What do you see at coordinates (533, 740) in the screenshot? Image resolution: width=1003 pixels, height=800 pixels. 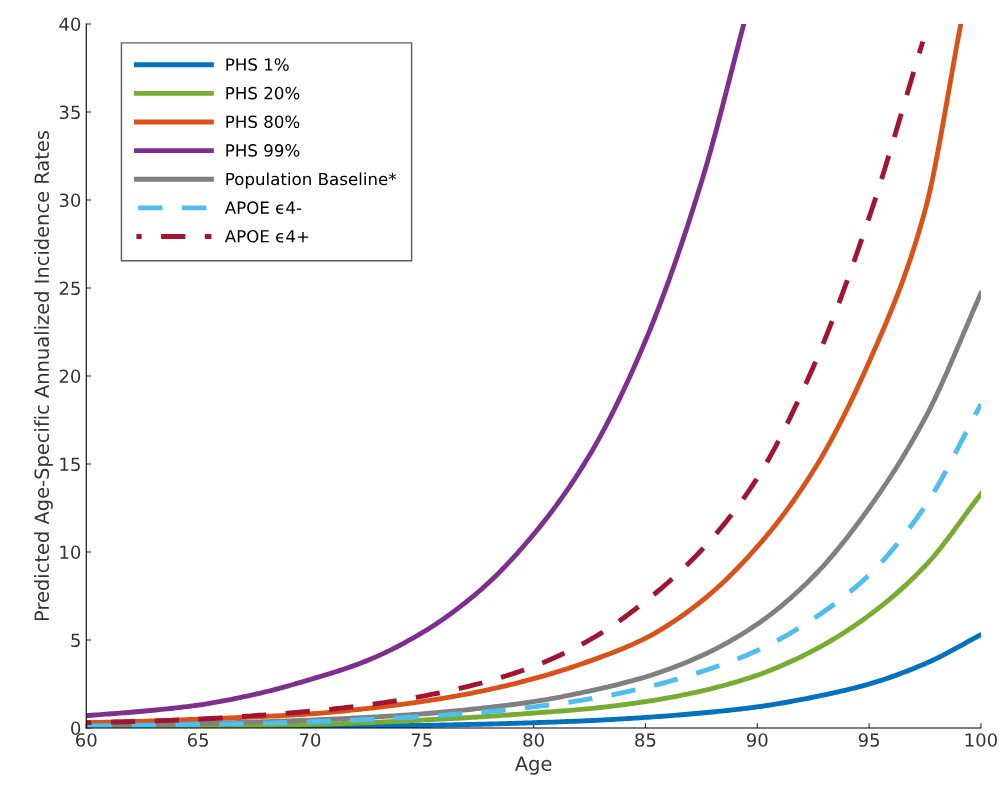 I see `x-tick-label: 80` at bounding box center [533, 740].